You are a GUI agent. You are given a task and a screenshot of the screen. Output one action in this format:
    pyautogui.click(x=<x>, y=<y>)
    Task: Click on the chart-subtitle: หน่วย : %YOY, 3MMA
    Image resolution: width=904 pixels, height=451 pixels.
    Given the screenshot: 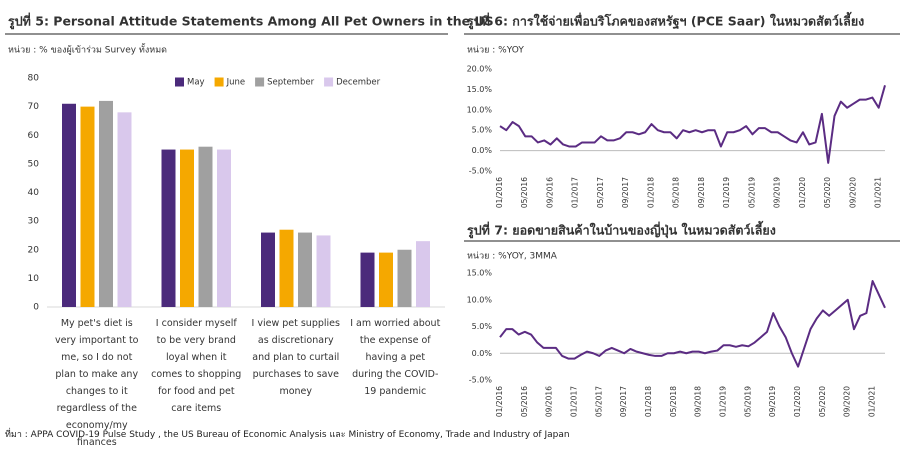 What is the action you would take?
    pyautogui.click(x=512, y=257)
    